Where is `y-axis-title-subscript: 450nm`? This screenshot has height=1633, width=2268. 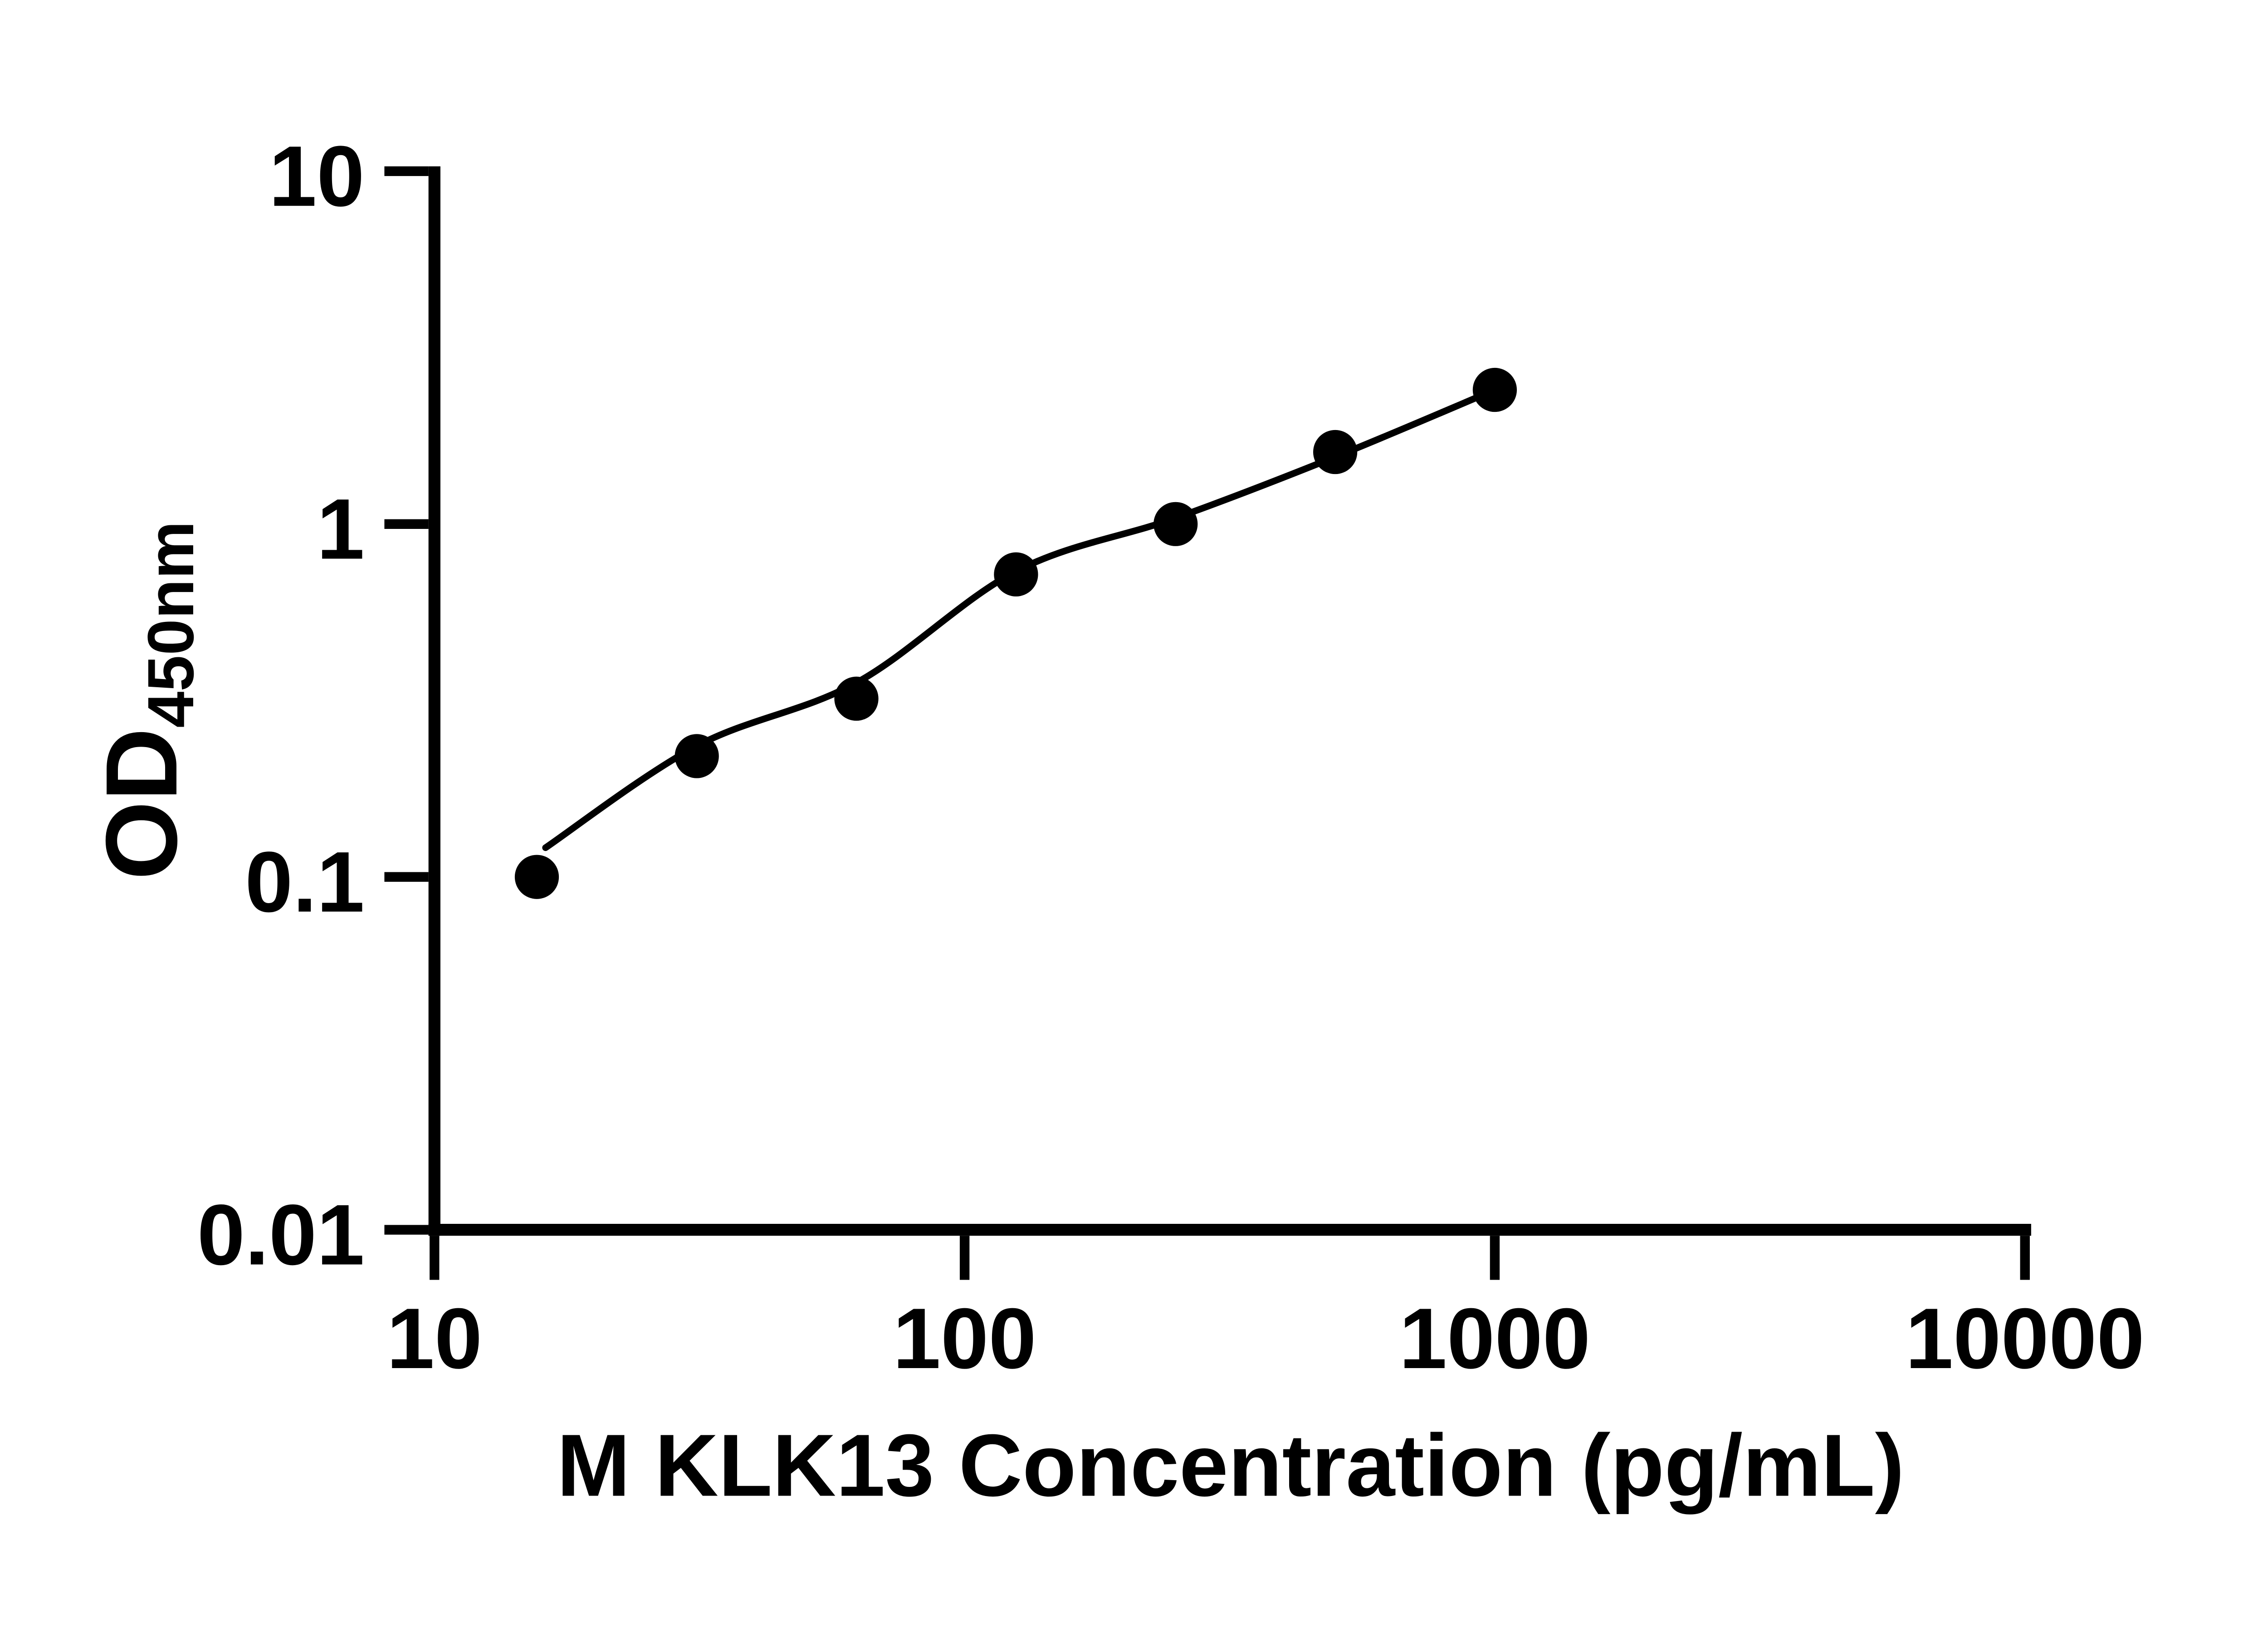 y-axis-title-subscript: 450nm is located at coordinates (171, 624).